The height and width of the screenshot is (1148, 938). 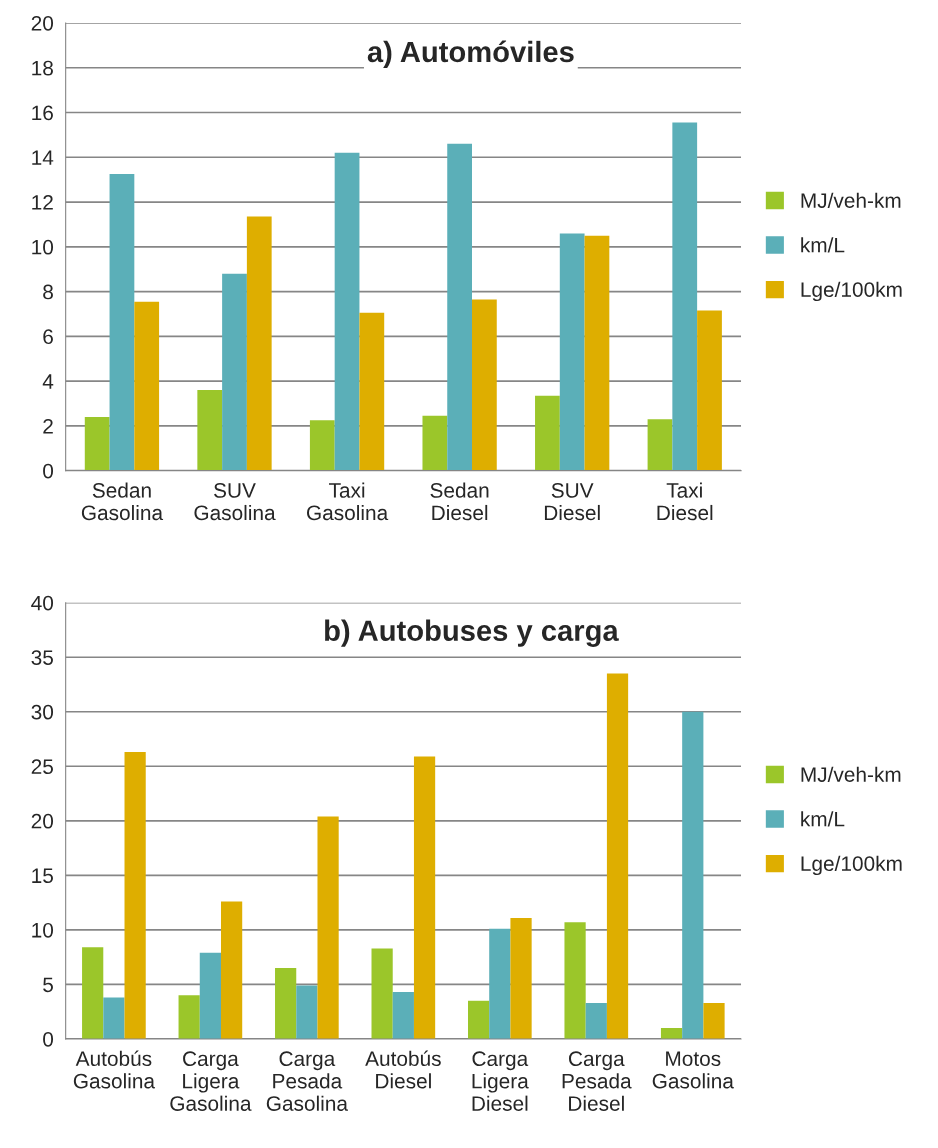 I want to click on y-tick-label: 40, so click(x=42, y=603).